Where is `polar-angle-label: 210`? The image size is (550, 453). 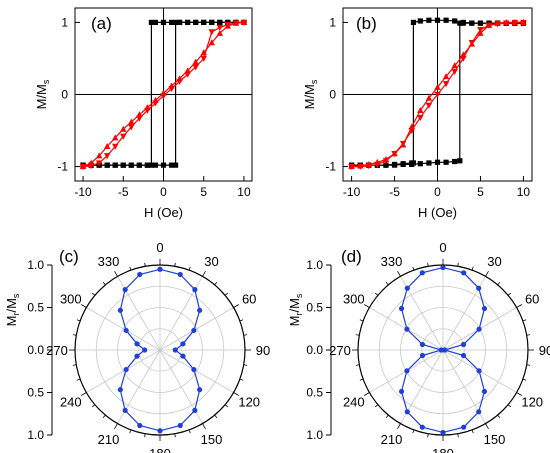
polar-angle-label: 210 is located at coordinates (392, 439).